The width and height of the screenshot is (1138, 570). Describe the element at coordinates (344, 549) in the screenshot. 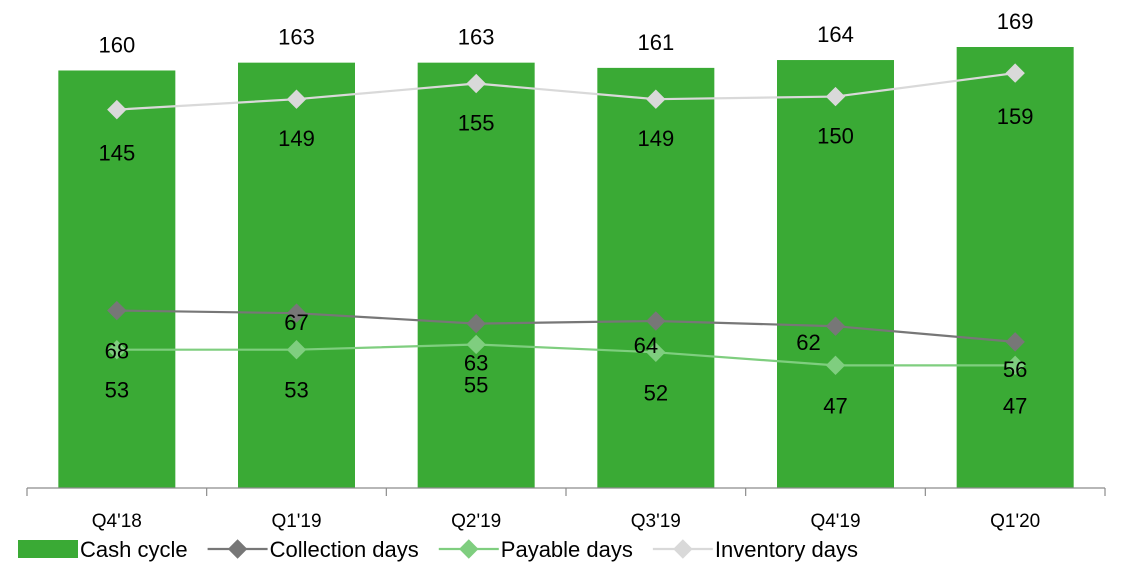

I see `legend-label-collection-days: Collection days` at that location.